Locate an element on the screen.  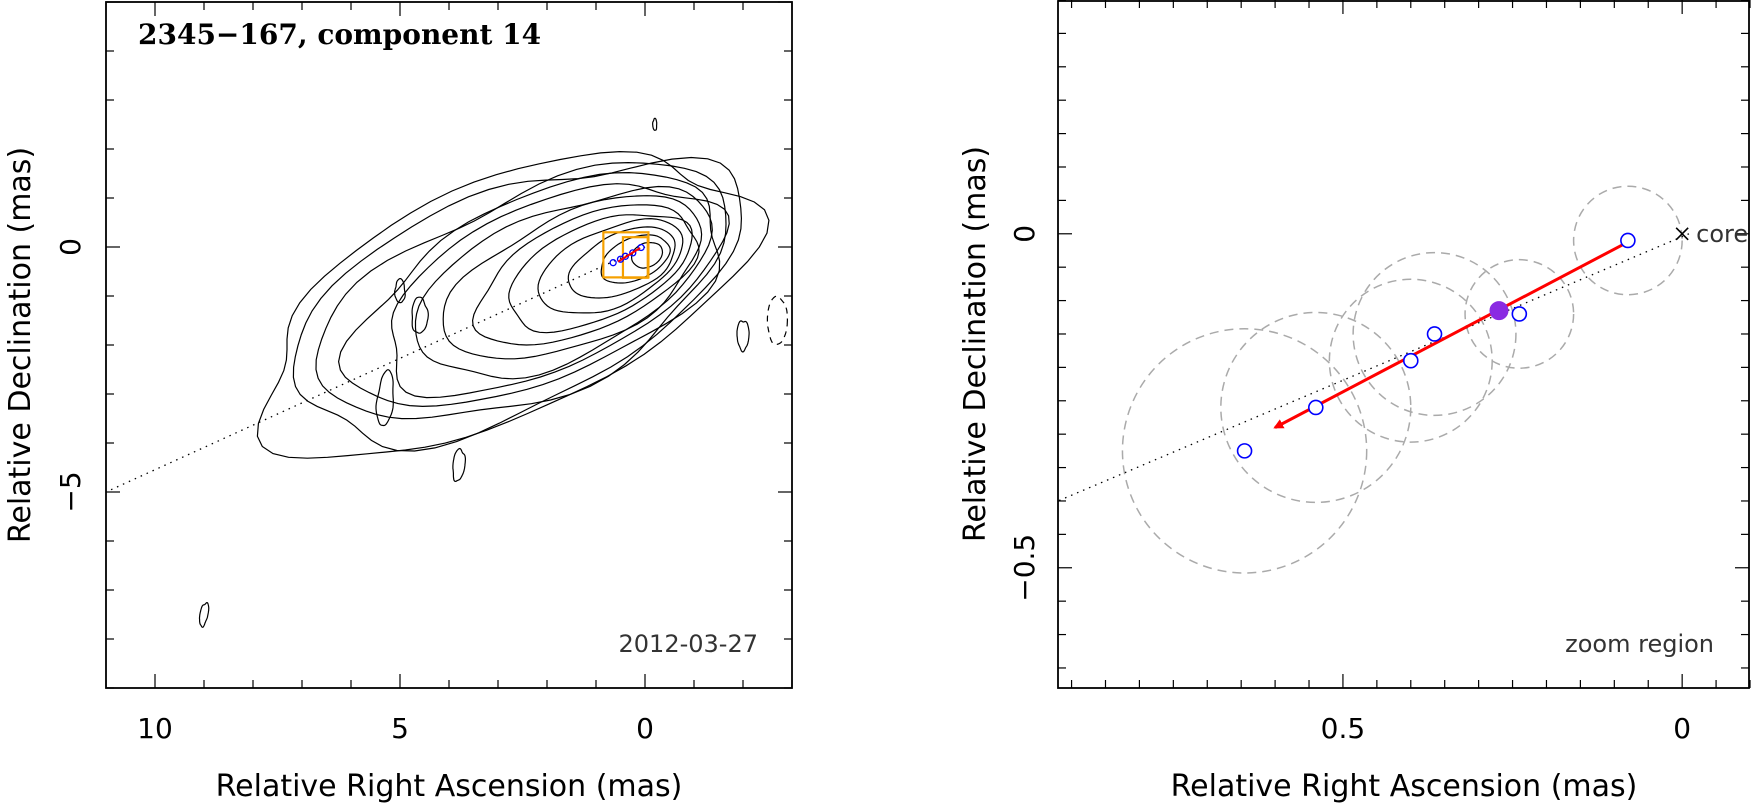
contour-overlays is located at coordinates (377, 362).